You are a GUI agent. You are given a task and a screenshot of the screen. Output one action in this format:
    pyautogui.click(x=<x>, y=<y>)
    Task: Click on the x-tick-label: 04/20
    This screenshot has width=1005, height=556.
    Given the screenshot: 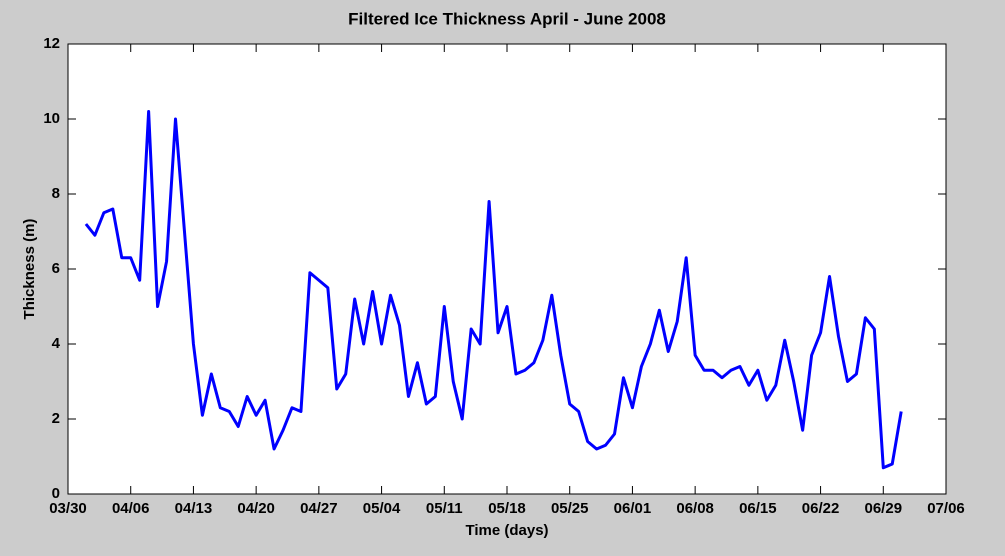 What is the action you would take?
    pyautogui.click(x=256, y=508)
    